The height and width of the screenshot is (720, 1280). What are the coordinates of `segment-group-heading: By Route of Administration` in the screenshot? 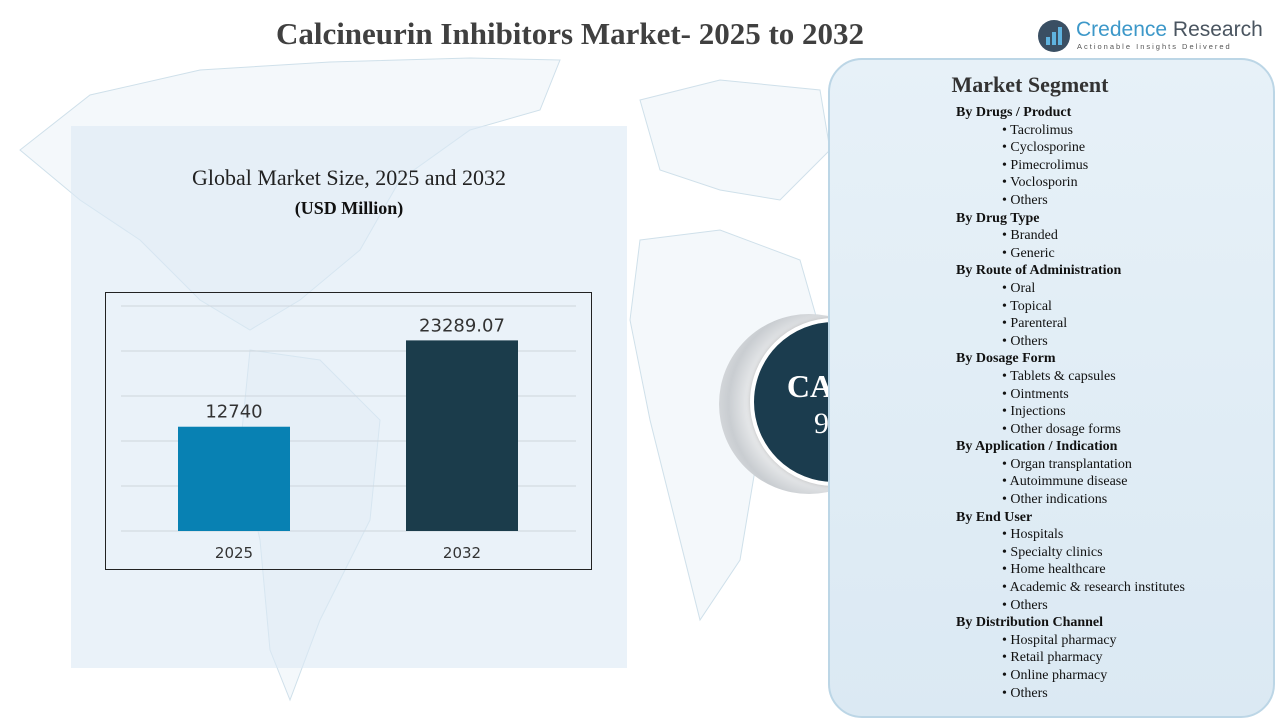 It's located at (1039, 271).